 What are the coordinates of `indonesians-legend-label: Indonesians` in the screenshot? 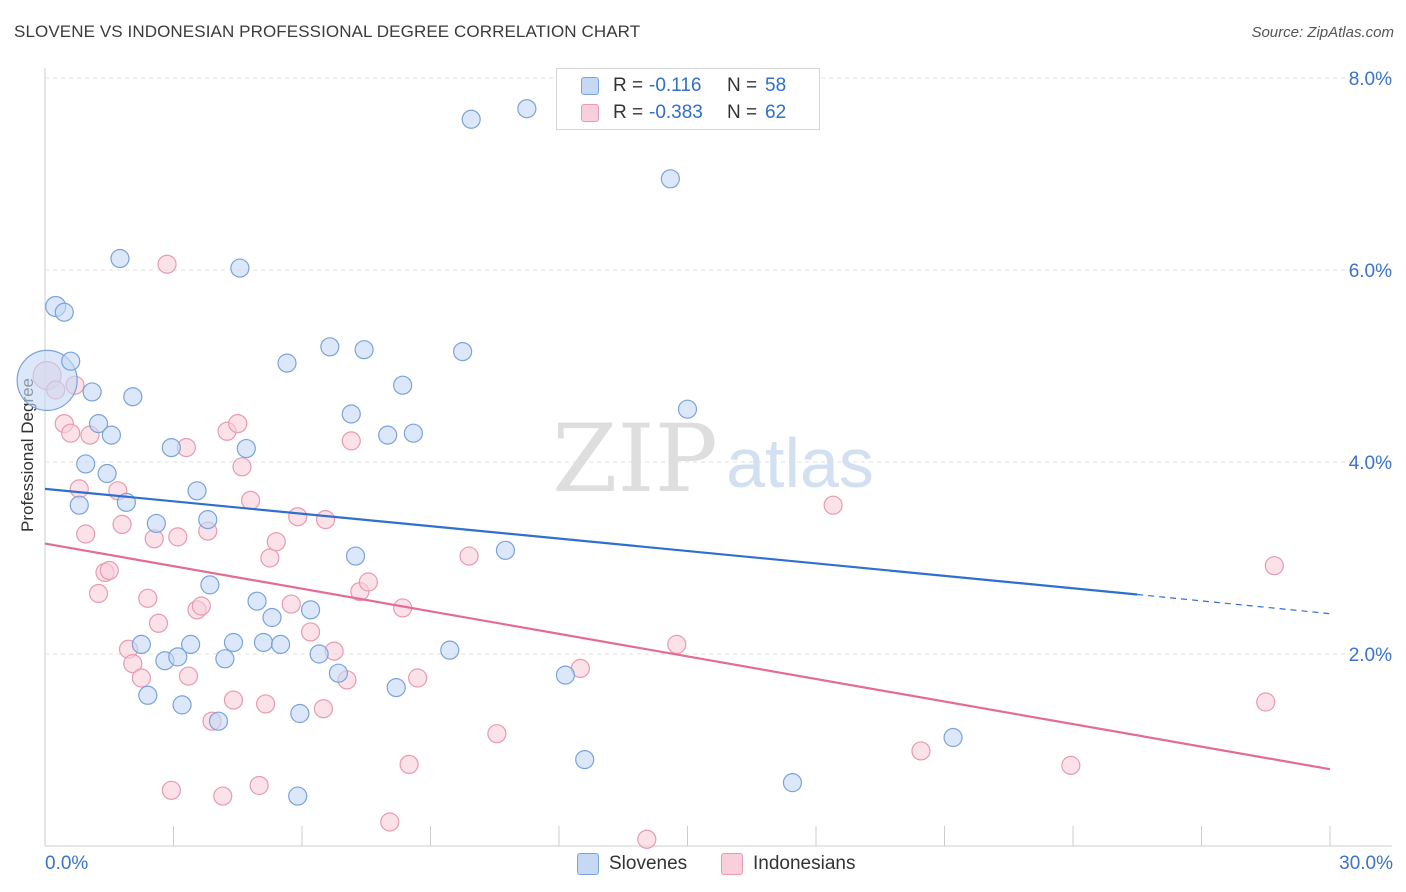 It's located at (804, 863).